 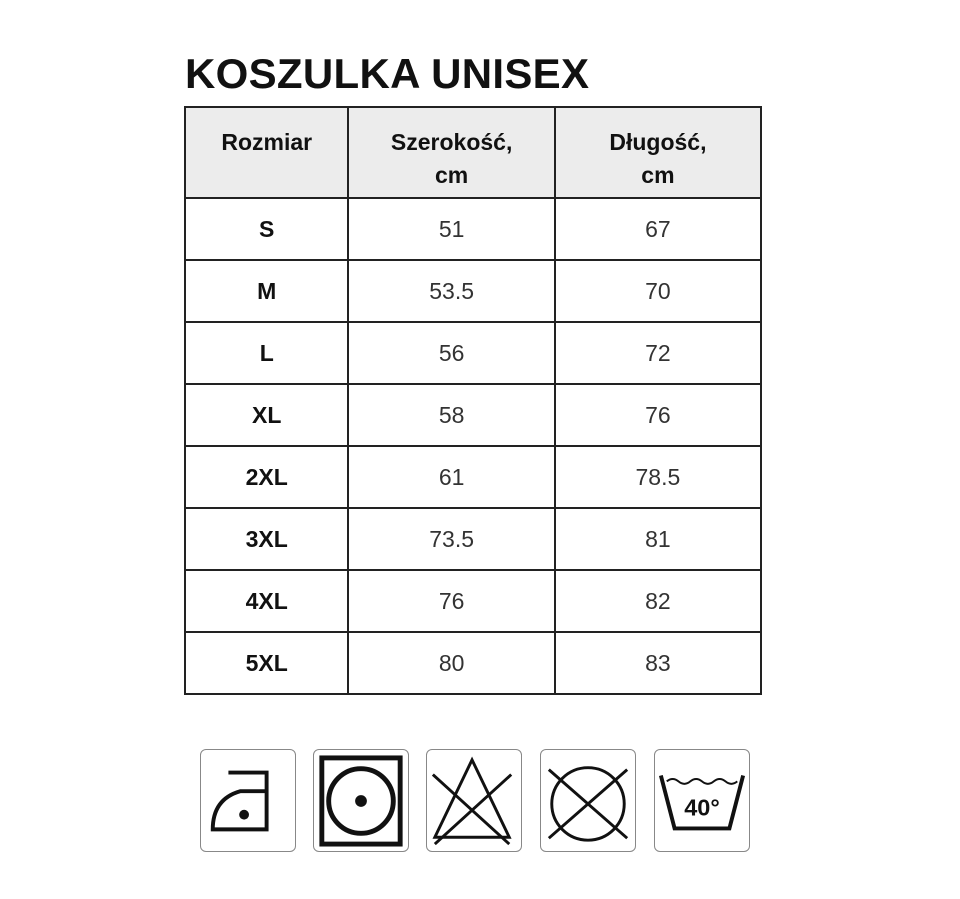 I want to click on length-cell: 76, so click(x=658, y=415).